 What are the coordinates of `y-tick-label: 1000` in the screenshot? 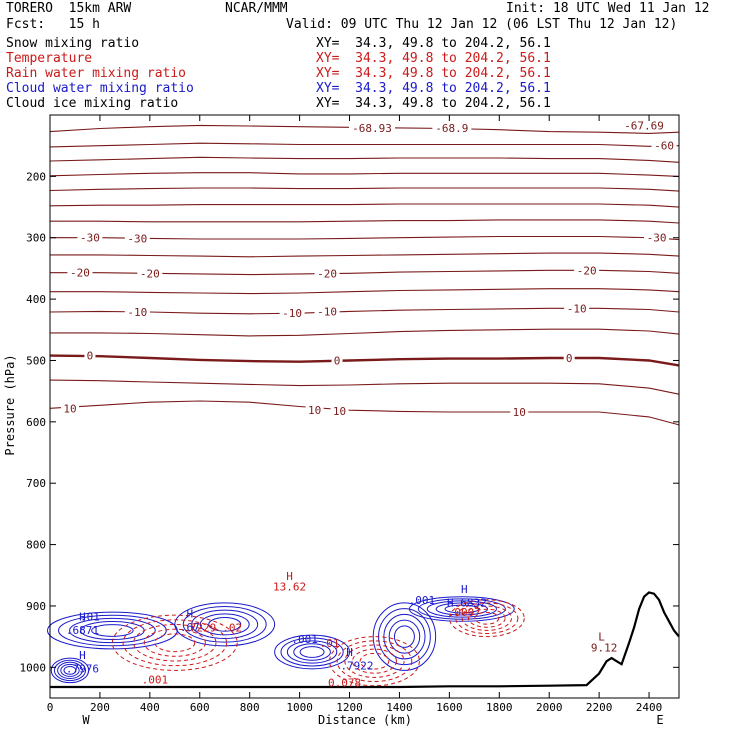 It's located at (33, 667).